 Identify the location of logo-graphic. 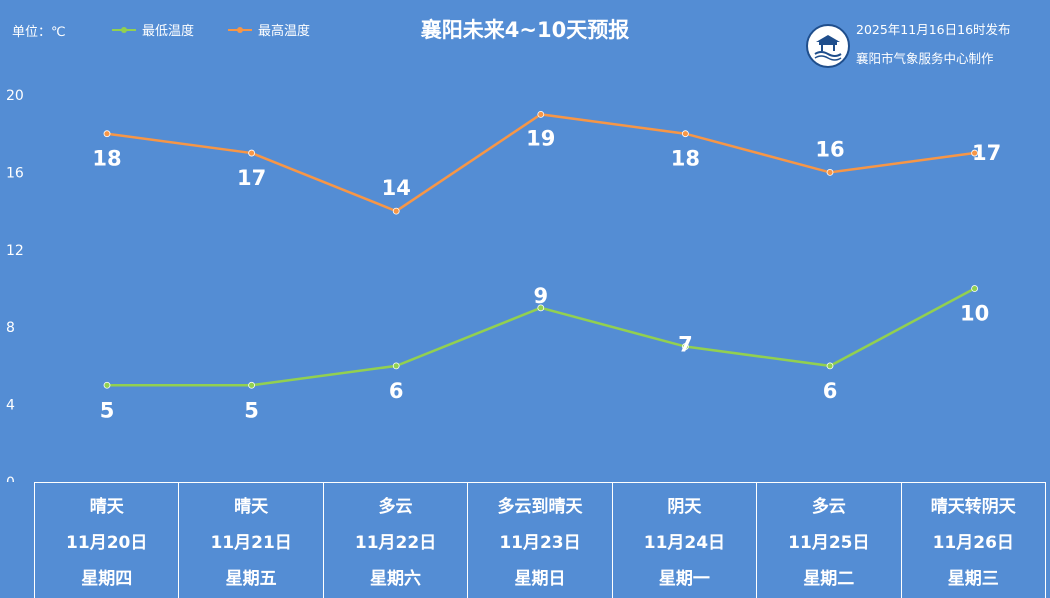
(828, 48).